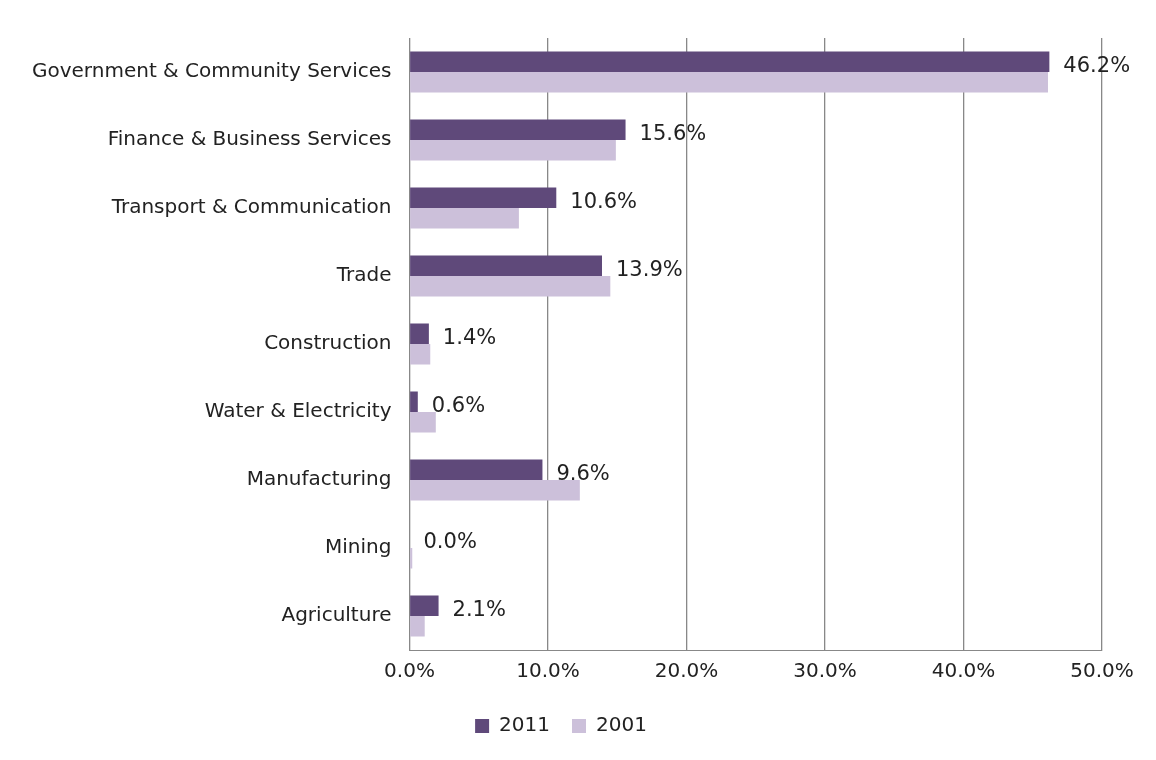  Describe the element at coordinates (336, 614) in the screenshot. I see `y-tick-label: Agriculture` at that location.